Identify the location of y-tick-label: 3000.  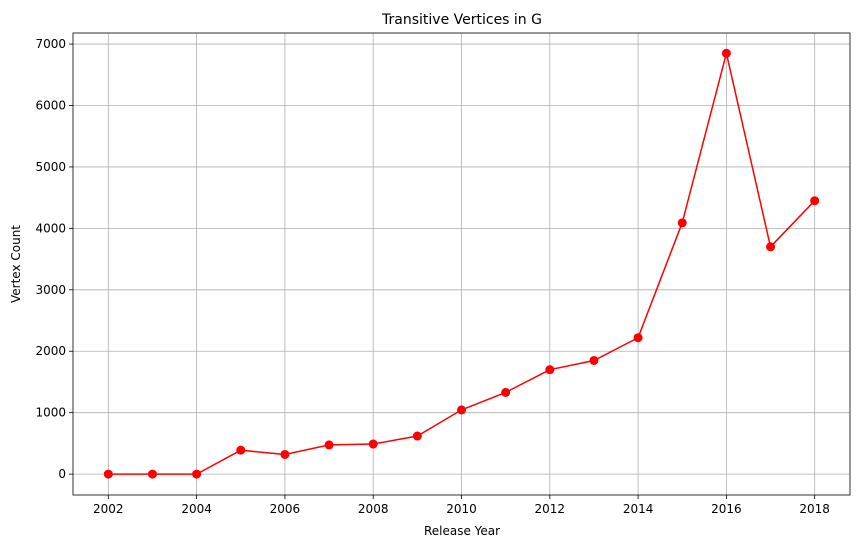
(50, 290).